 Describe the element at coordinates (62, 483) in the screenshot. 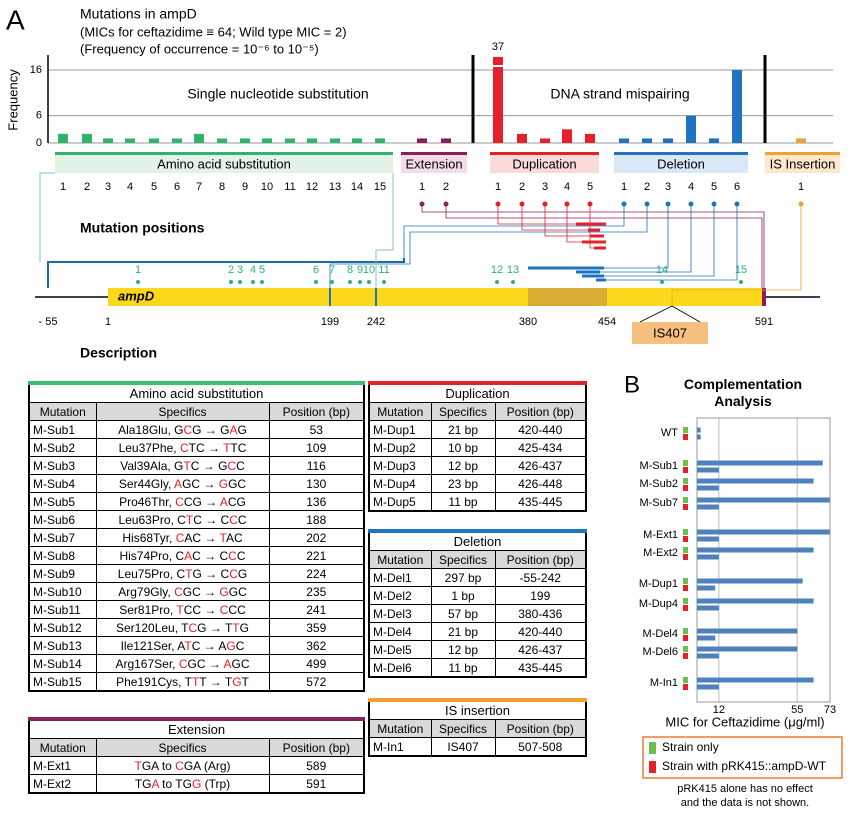

I see `table-cell: M-Sub4` at that location.